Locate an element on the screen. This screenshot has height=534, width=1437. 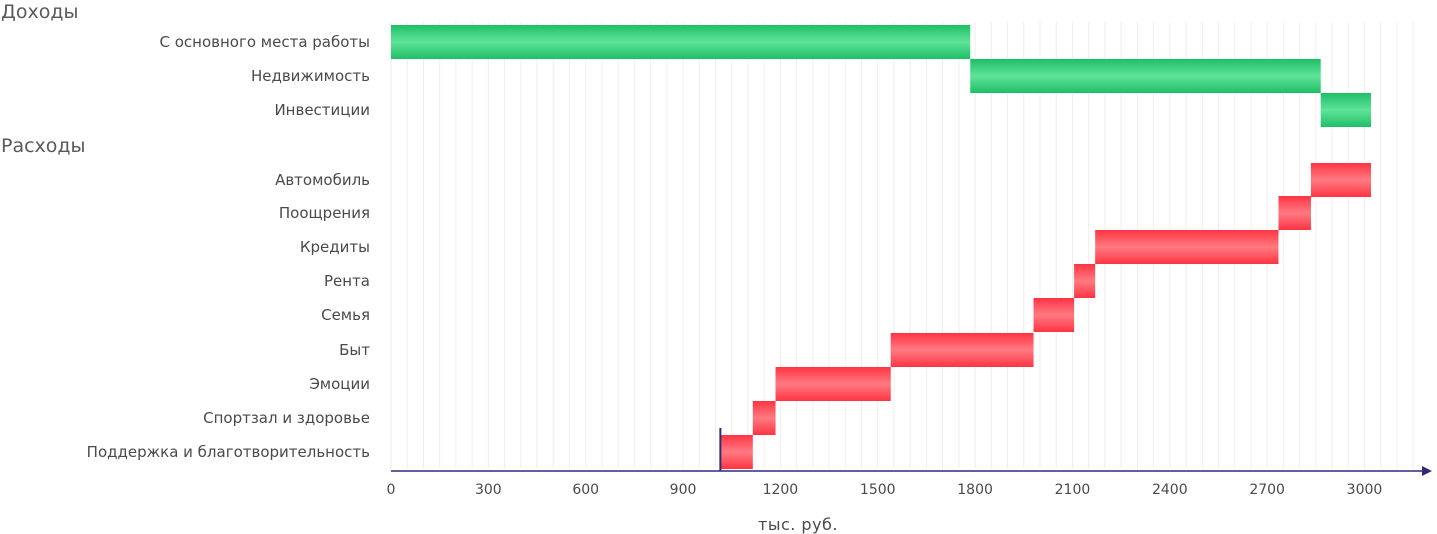
row-label: Недвижимость is located at coordinates (310, 76).